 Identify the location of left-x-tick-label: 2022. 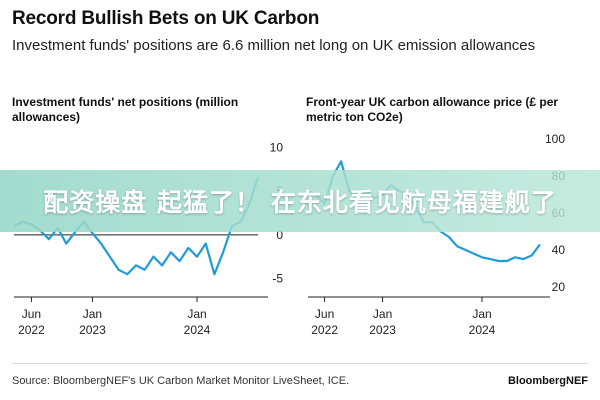
(31, 330).